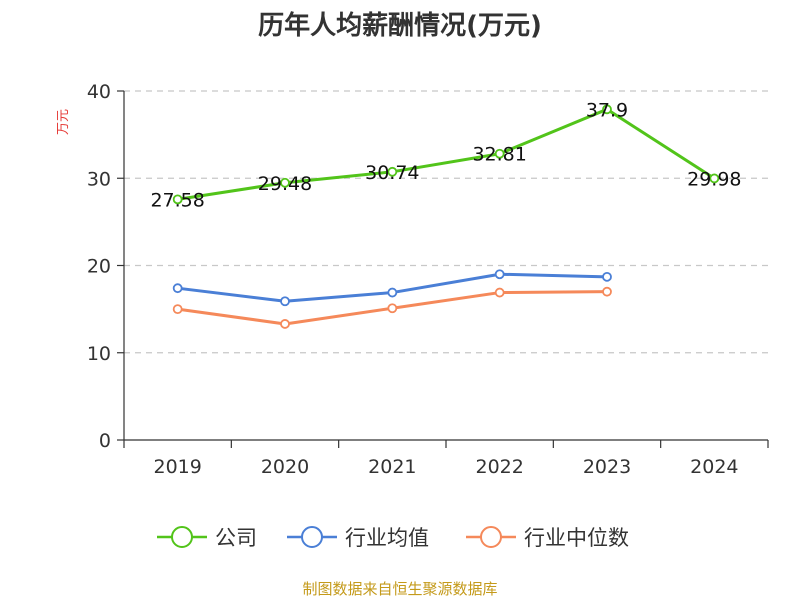  I want to click on x-tick-label: 2020, so click(285, 467).